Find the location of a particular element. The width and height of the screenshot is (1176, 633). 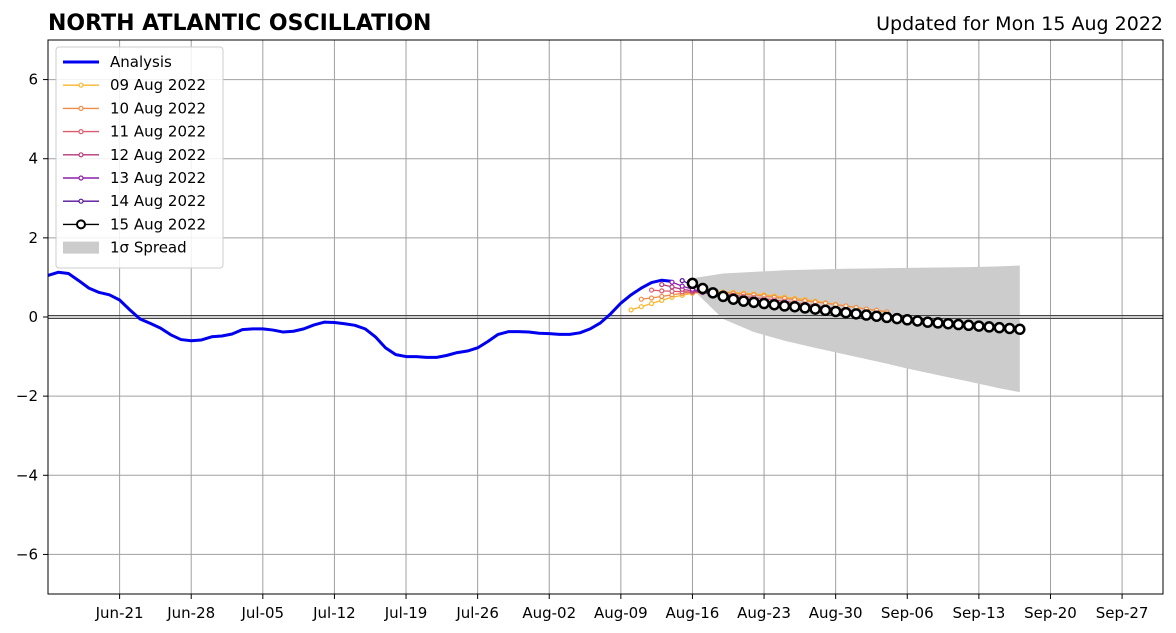

legend-label: 10 Aug 2022 is located at coordinates (158, 108).